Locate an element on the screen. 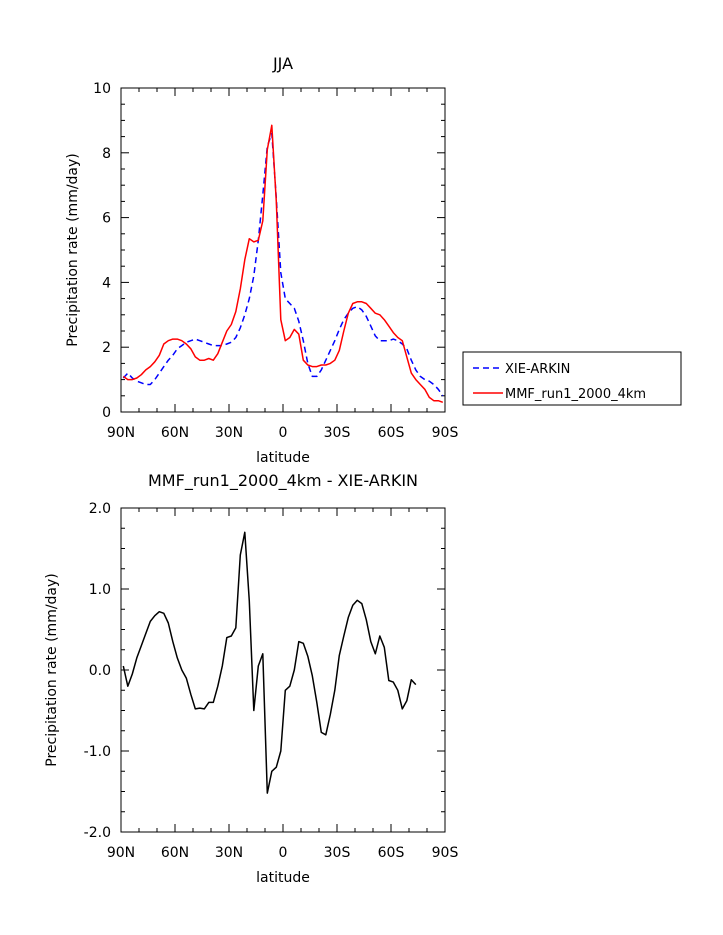  bottom-x-axis-label: latitude is located at coordinates (283, 878).